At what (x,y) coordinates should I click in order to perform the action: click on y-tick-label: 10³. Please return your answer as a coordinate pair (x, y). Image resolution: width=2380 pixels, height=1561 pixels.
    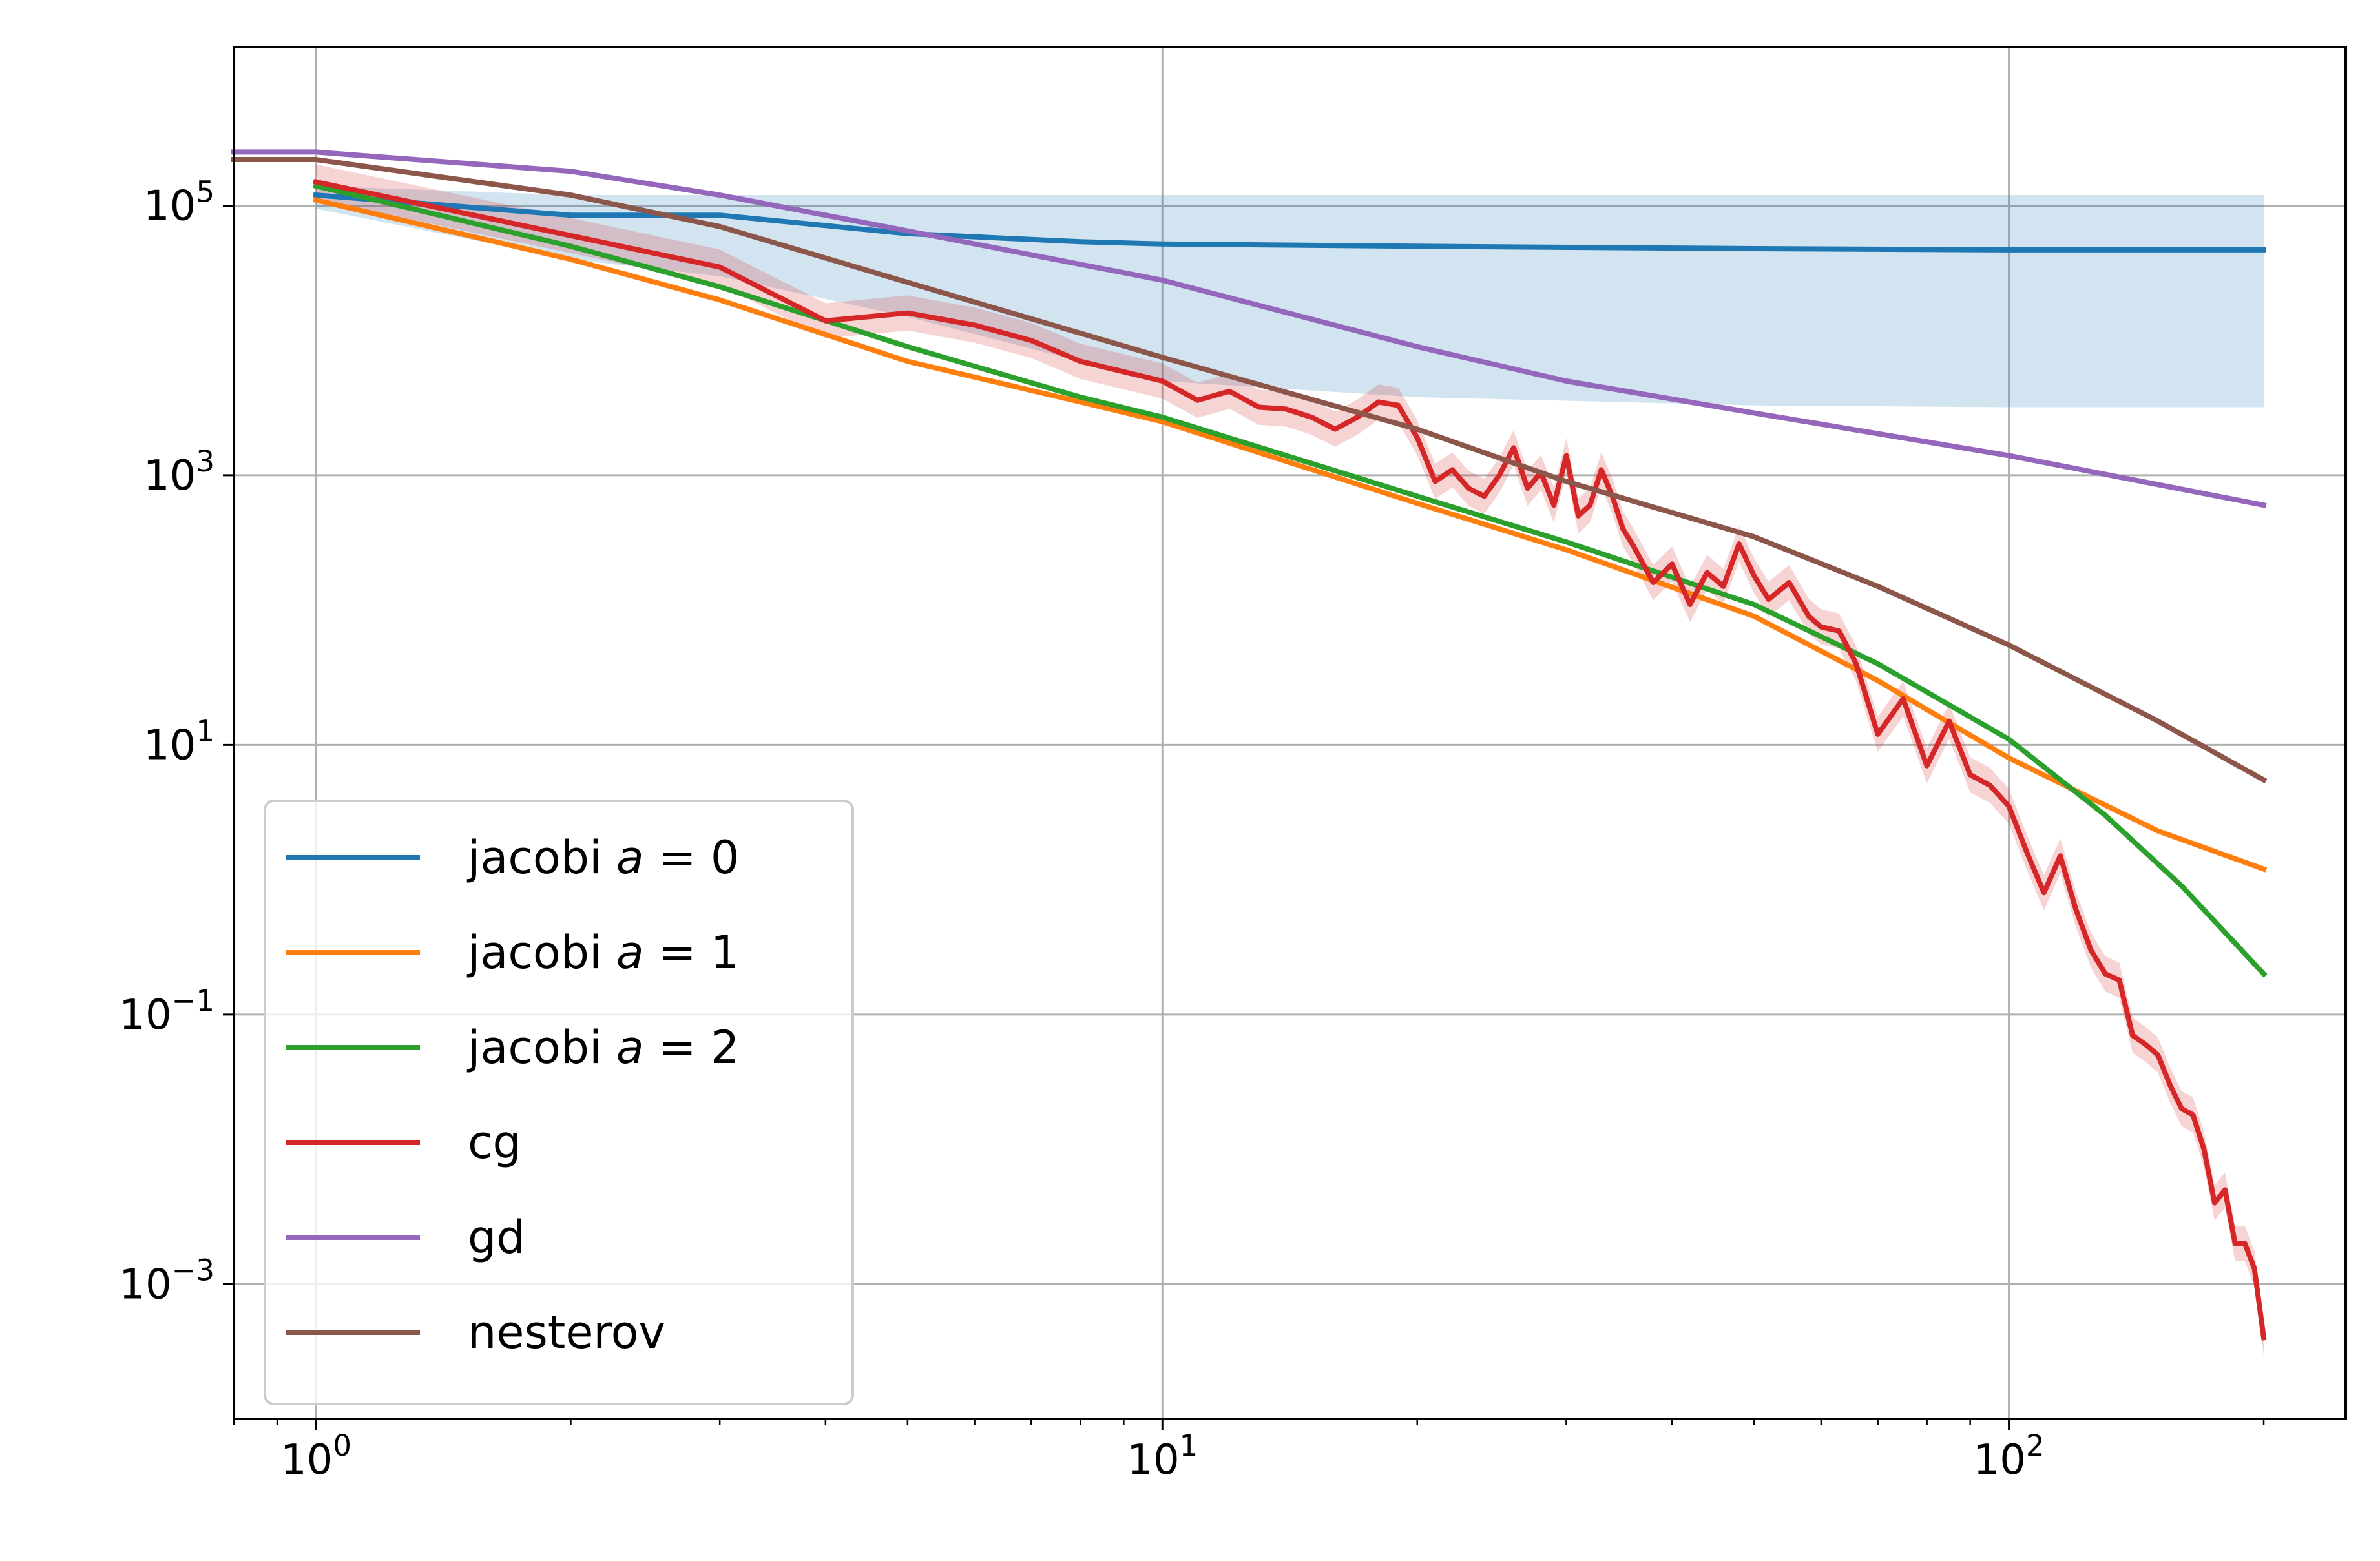
    Looking at the image, I should click on (178, 472).